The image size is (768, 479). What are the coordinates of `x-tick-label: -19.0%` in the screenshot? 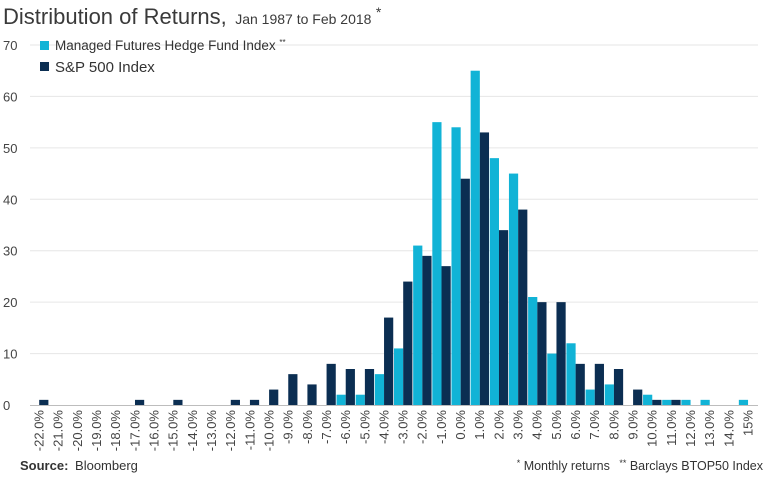 It's located at (96, 431).